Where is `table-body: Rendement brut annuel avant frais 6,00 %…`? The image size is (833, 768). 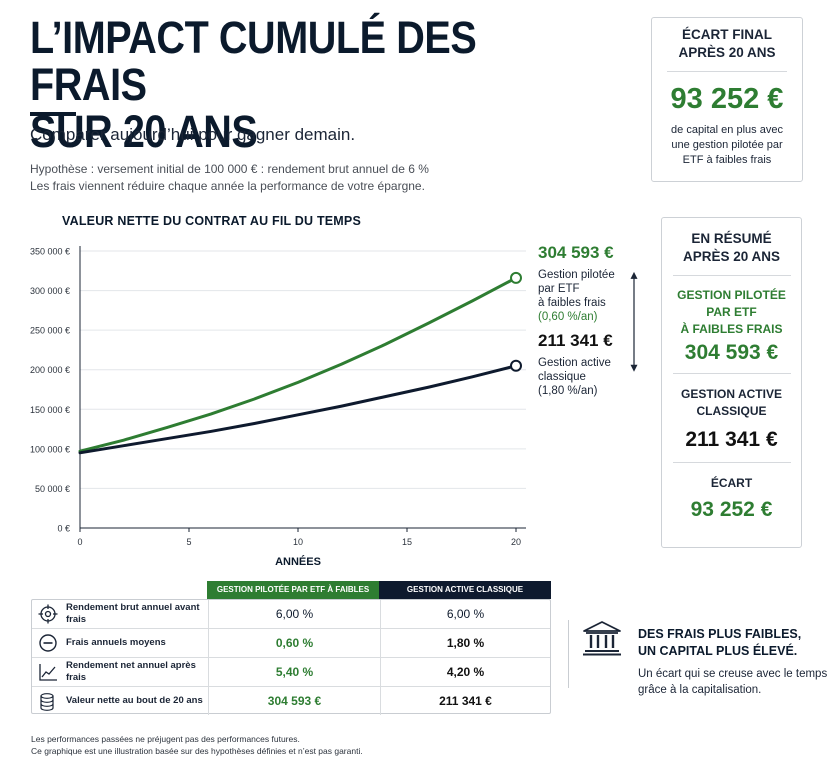
table-body: Rendement brut annuel avant frais 6,00 %… is located at coordinates (291, 657).